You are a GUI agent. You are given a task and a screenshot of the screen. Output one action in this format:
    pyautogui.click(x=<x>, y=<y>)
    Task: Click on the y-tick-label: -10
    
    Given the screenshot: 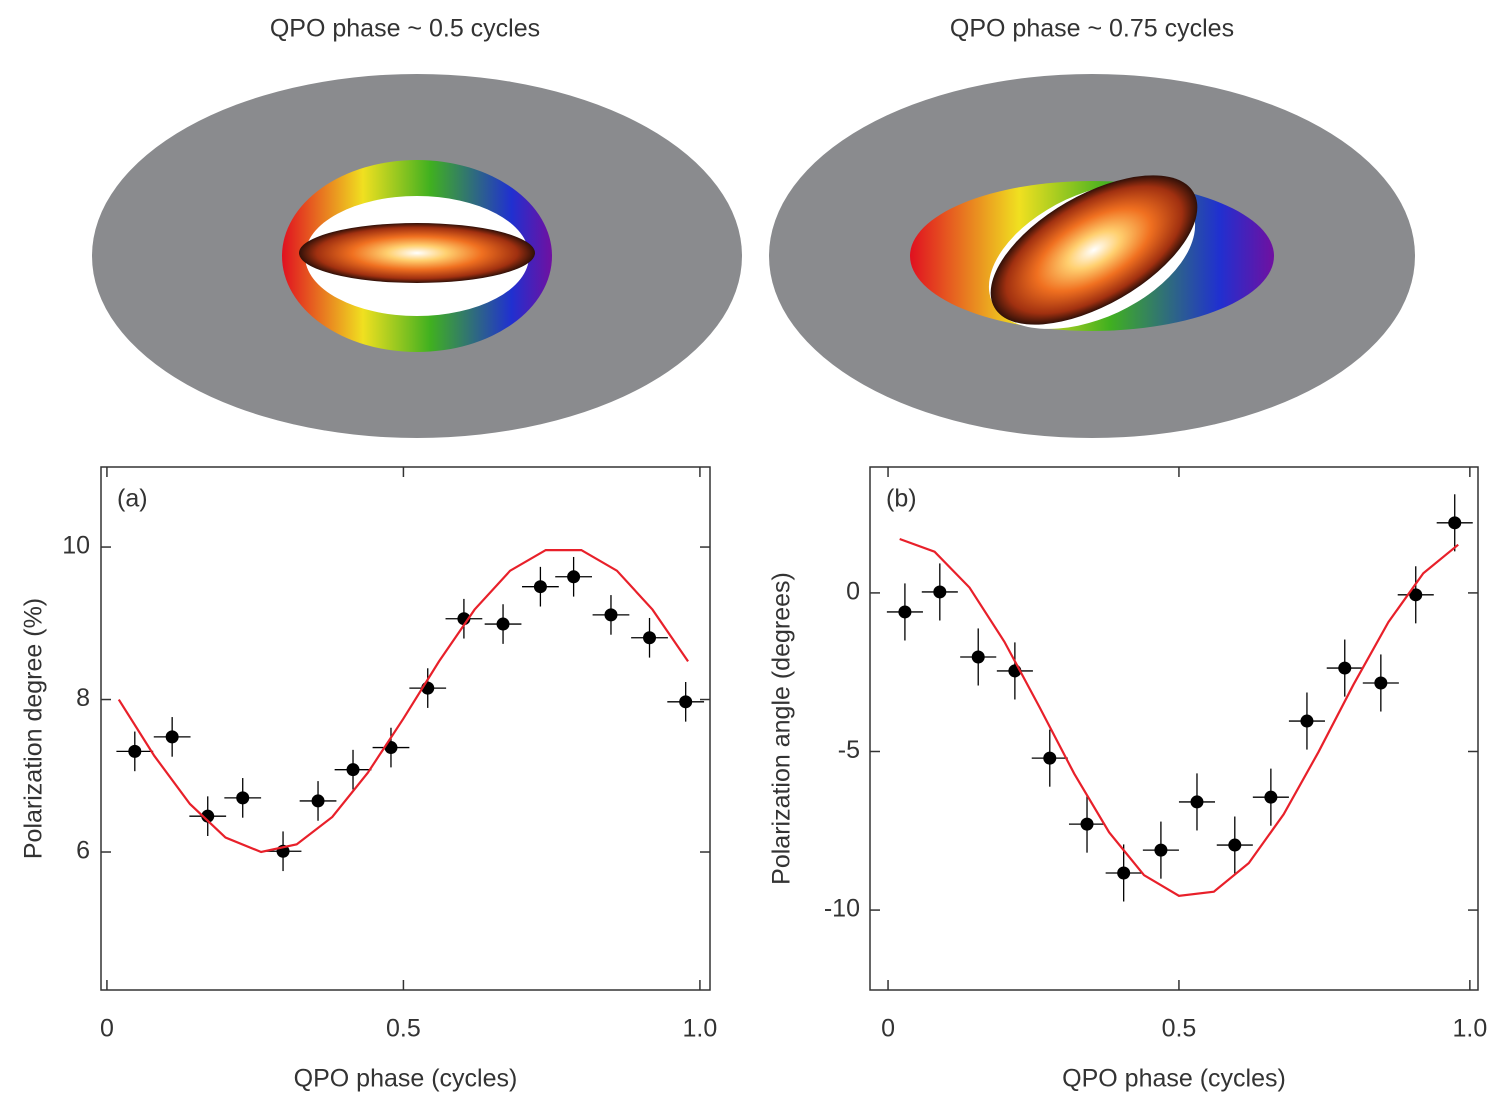 What is the action you would take?
    pyautogui.click(x=842, y=909)
    